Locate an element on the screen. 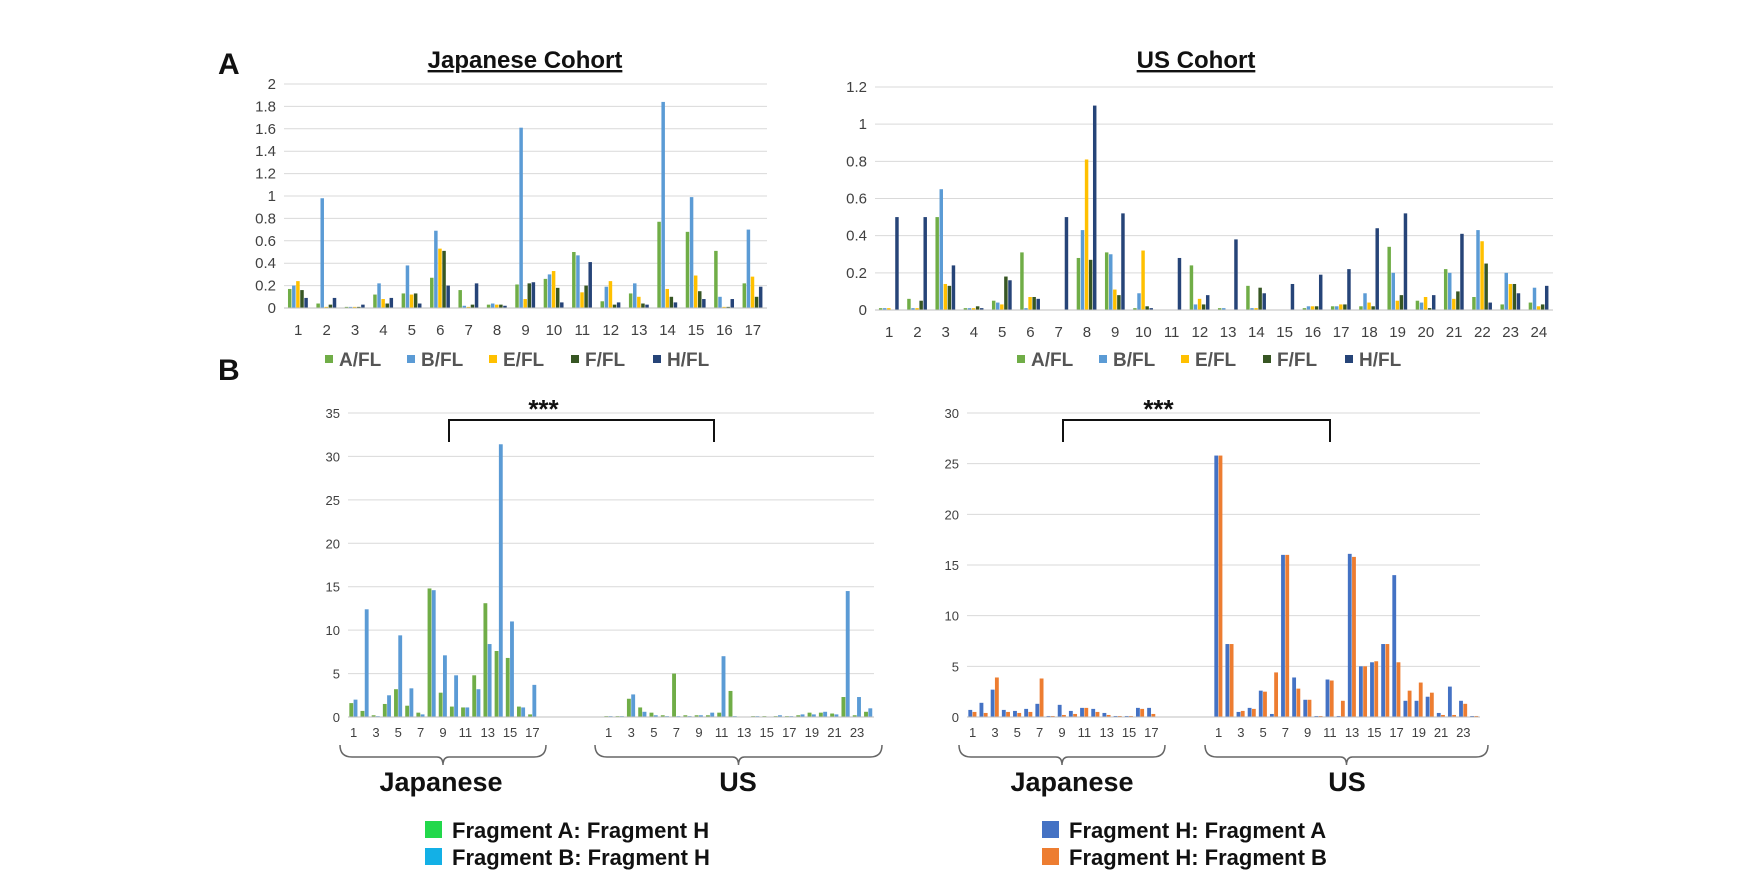 This screenshot has height=895, width=1759. x-tick-label: 4 is located at coordinates (383, 330).